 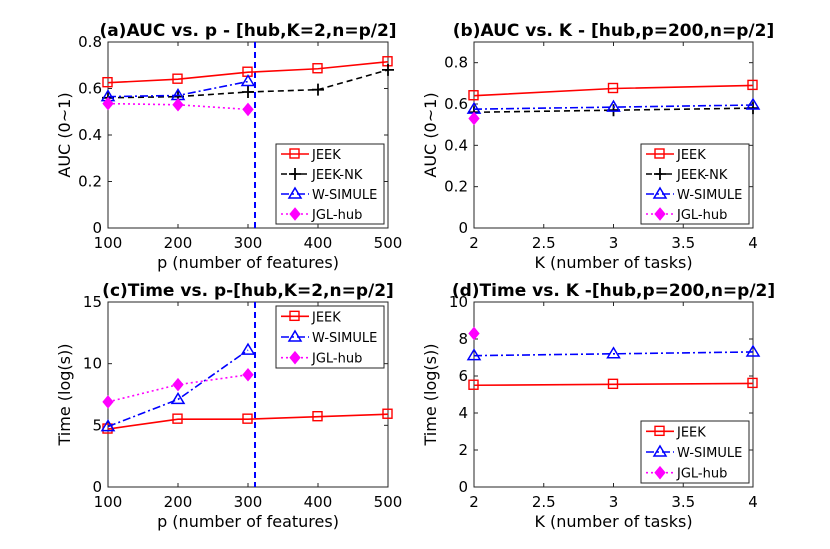 What do you see at coordinates (247, 31) in the screenshot?
I see `chart-title: (a)AUC vs. p - [hub,K=2,n=p/2]` at bounding box center [247, 31].